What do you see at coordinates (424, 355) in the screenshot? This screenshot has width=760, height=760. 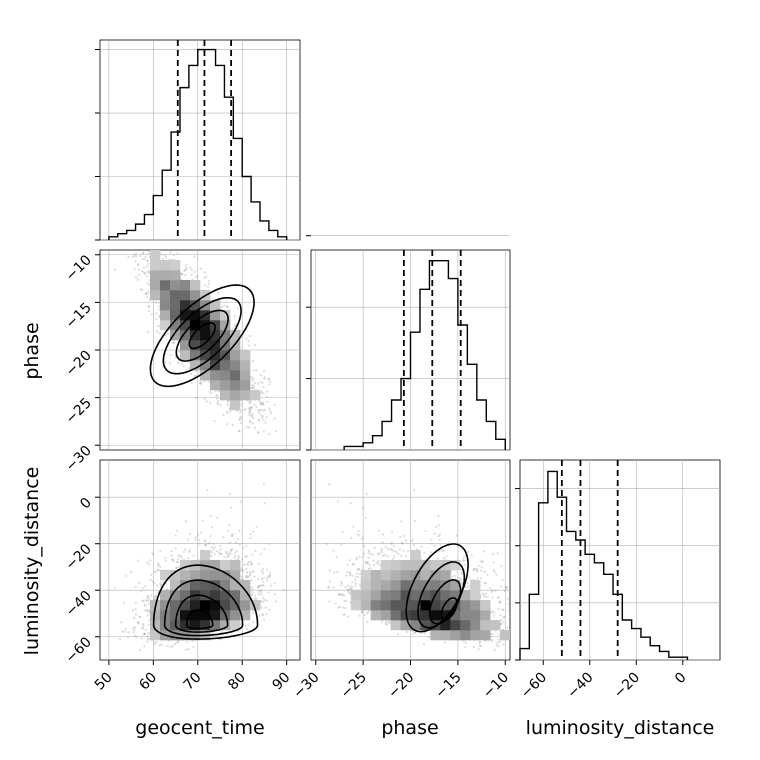 I see `histogram-step-phase` at bounding box center [424, 355].